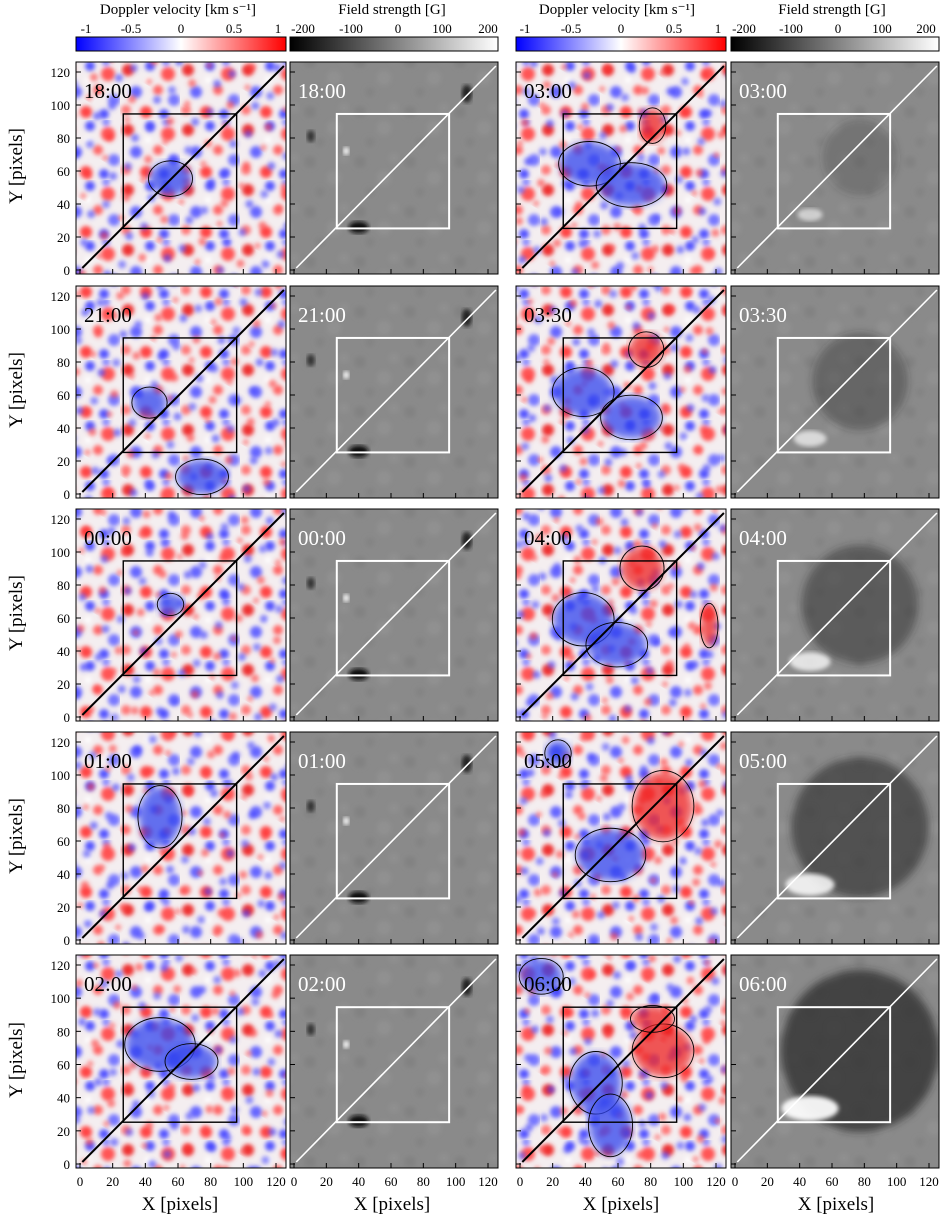 The image size is (941, 1219). I want to click on colorbar-tick: -200, so click(303, 28).